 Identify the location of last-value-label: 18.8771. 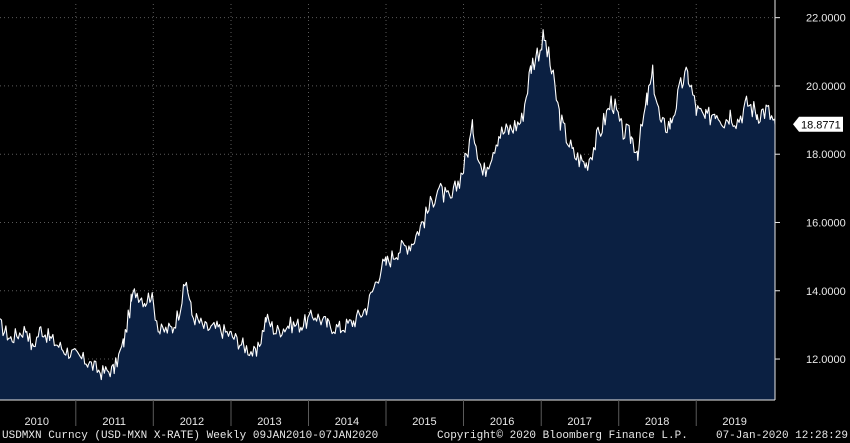
(821, 125).